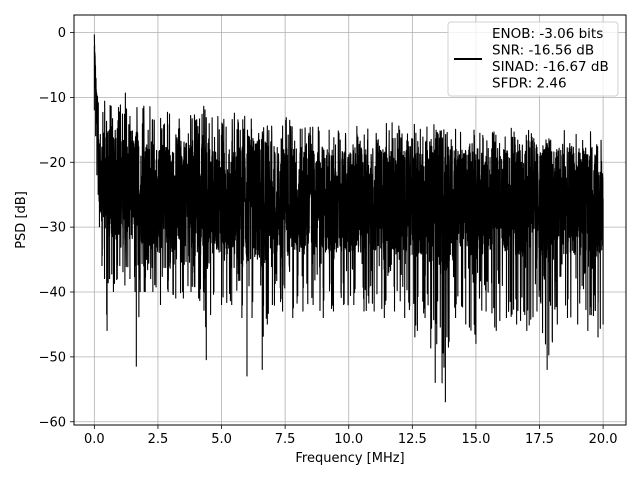  Describe the element at coordinates (543, 51) in the screenshot. I see `legend-entry-snr: SNR: -16.56 dB` at that location.